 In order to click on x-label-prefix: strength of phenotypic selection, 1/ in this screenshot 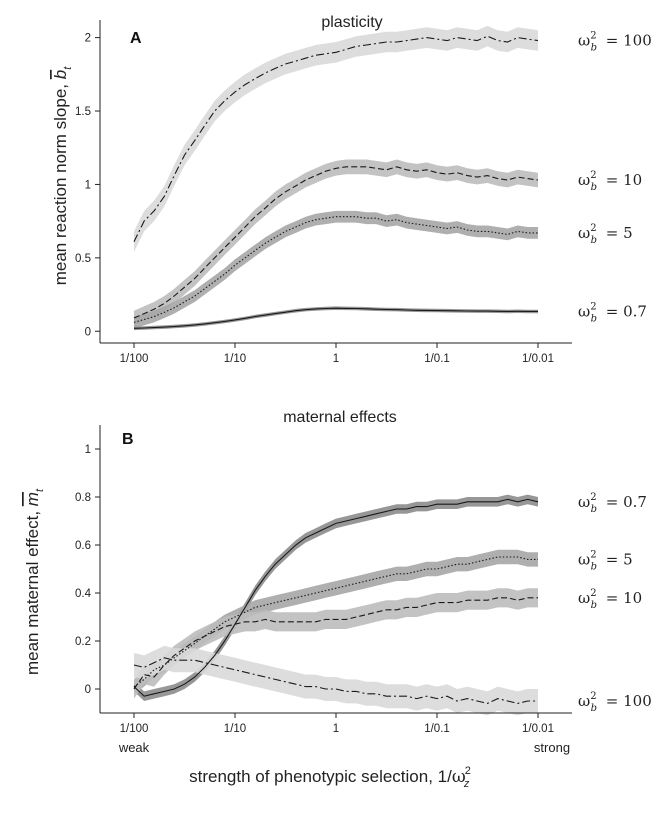, I will do `click(320, 776)`.